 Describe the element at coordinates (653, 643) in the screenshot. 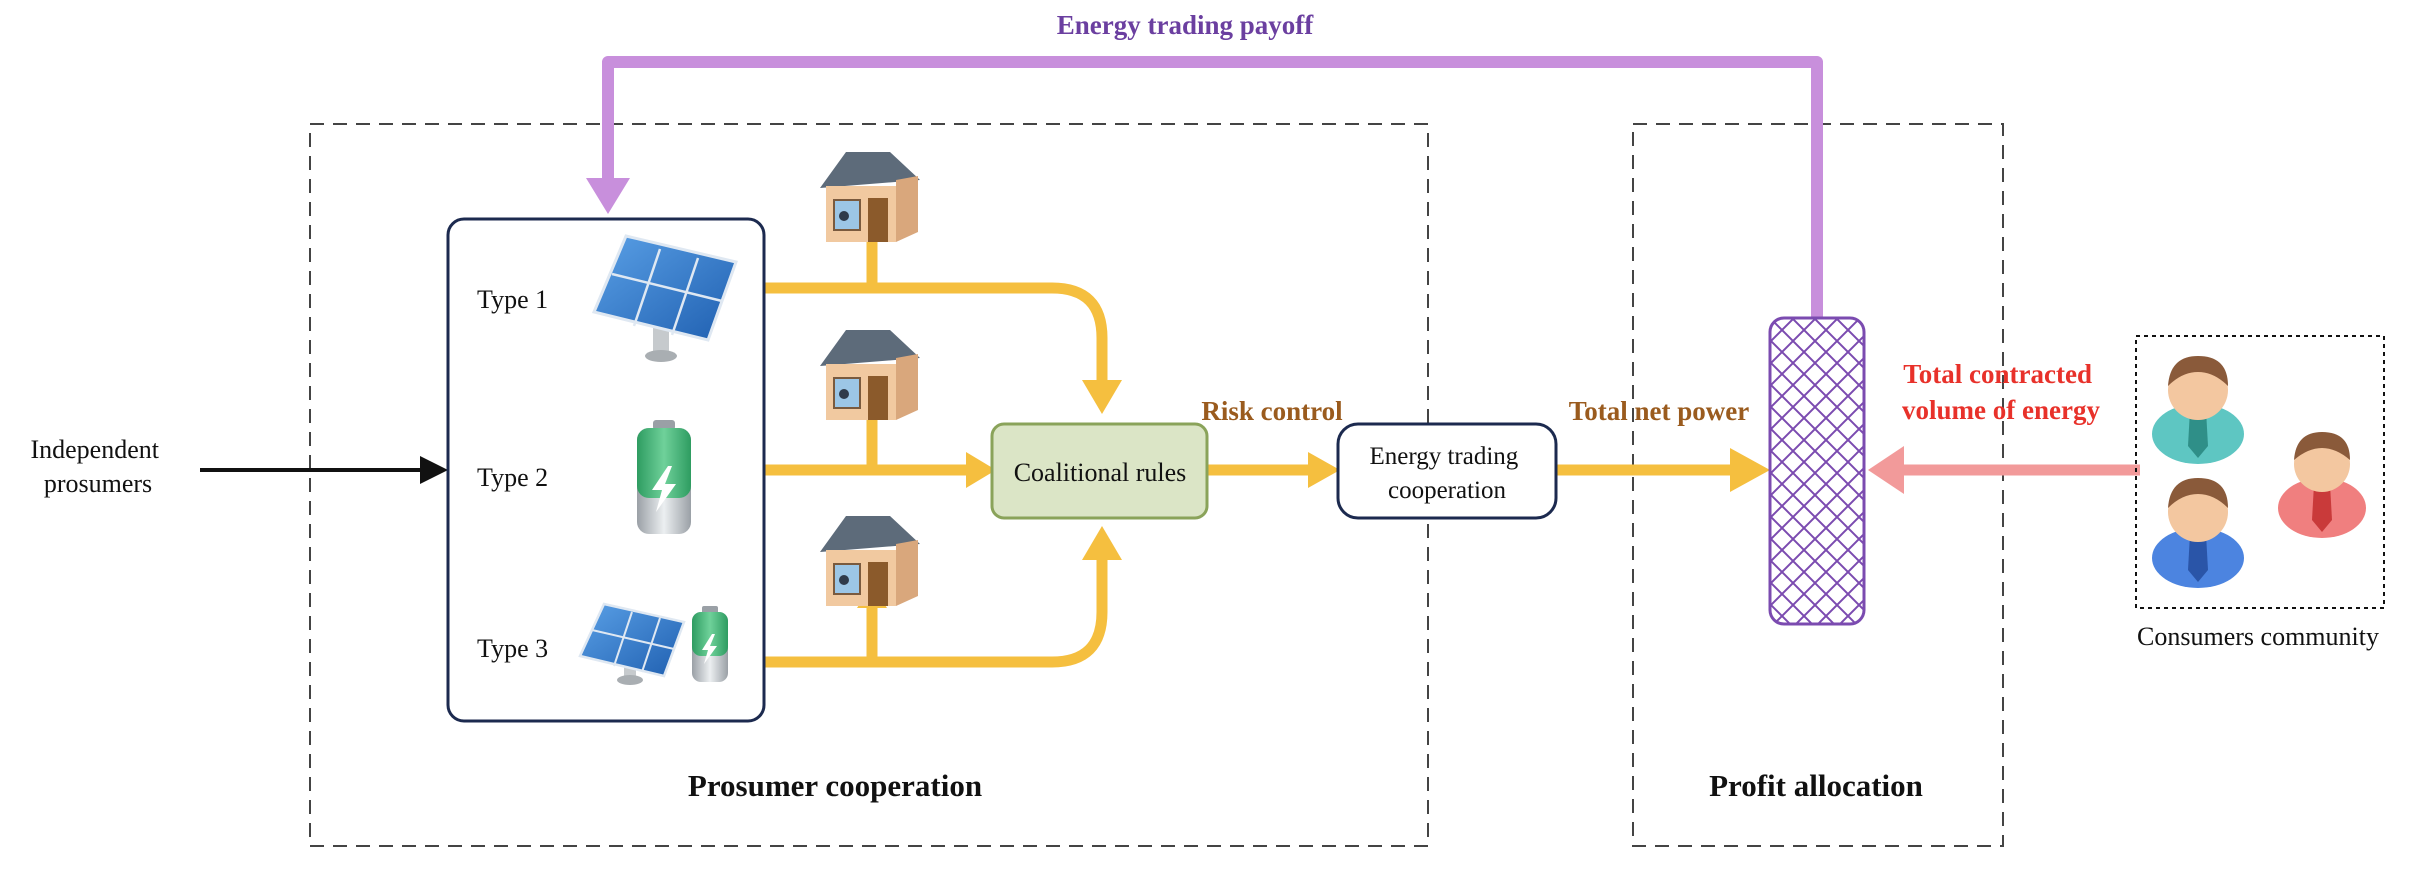

I see `solar-panel-battery-icon` at that location.